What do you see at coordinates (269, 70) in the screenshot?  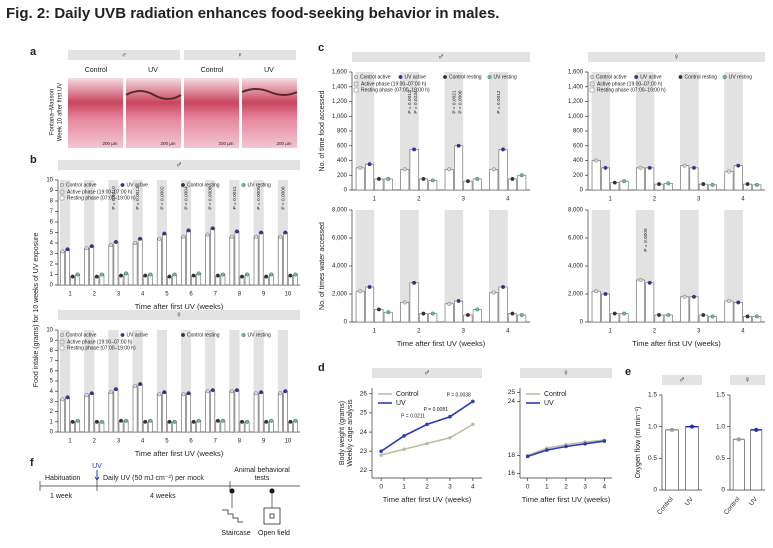 I see `column-label: UV` at bounding box center [269, 70].